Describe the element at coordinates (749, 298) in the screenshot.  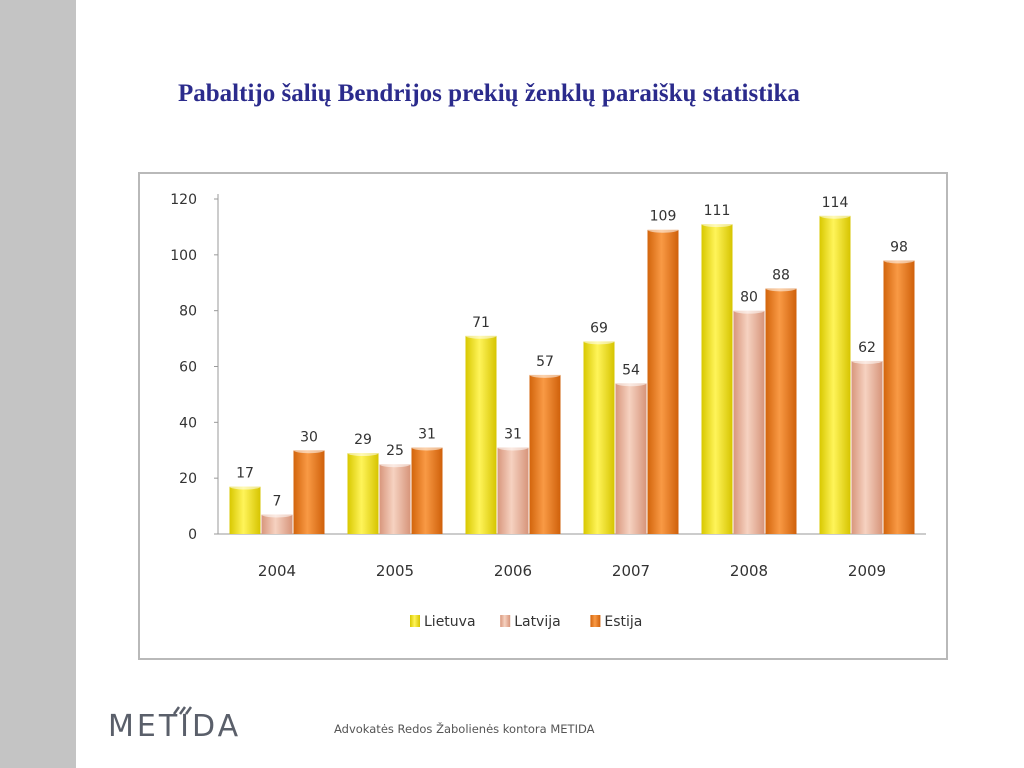
I see `bar-value-label: 80` at that location.